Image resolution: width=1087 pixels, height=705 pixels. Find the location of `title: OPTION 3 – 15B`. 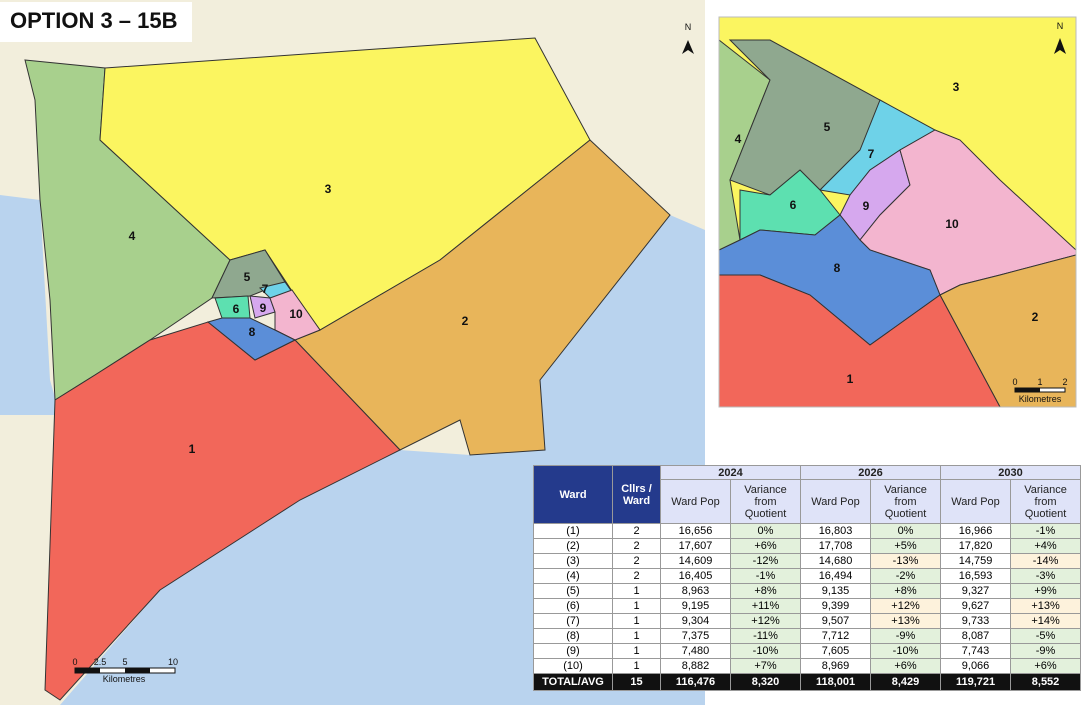

title: OPTION 3 – 15B is located at coordinates (96, 22).